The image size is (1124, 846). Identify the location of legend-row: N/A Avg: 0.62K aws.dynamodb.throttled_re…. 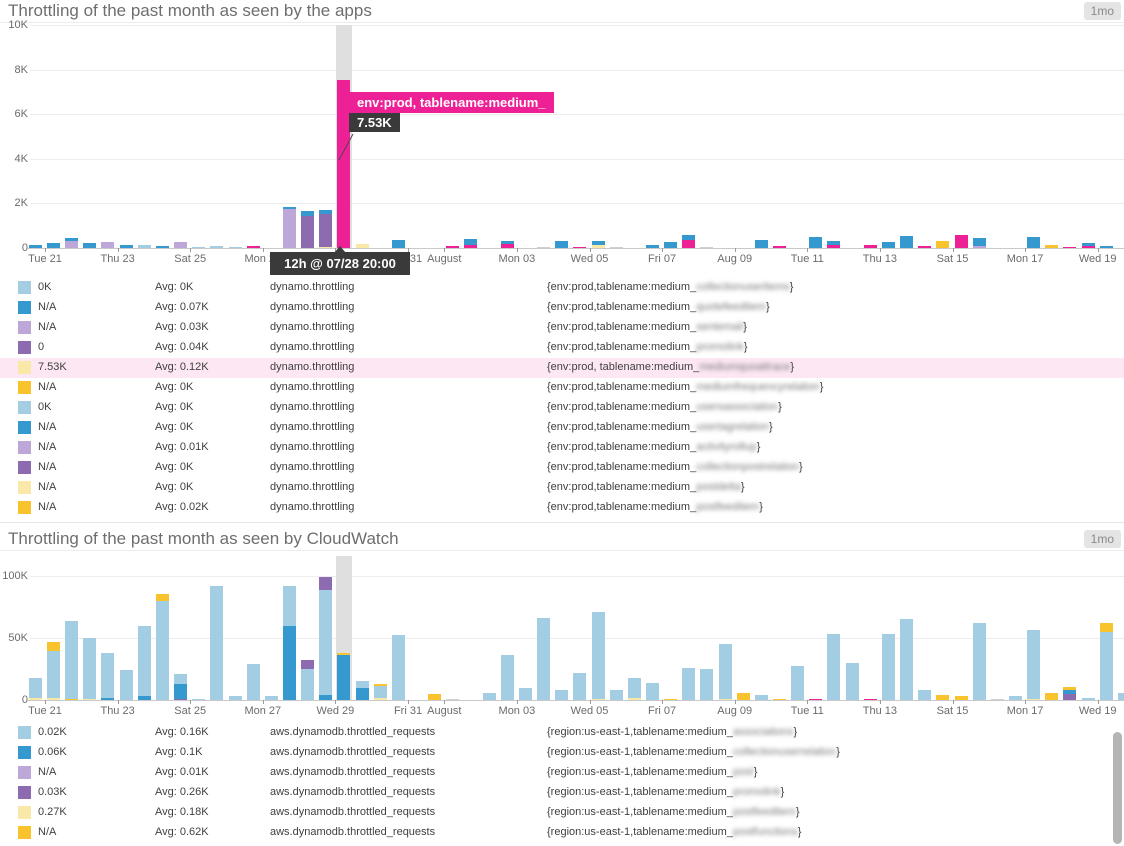
(562, 833).